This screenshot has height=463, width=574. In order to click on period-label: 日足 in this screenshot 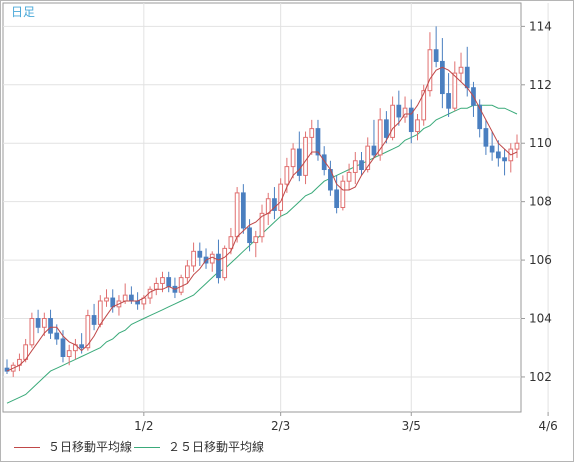, I will do `click(23, 12)`.